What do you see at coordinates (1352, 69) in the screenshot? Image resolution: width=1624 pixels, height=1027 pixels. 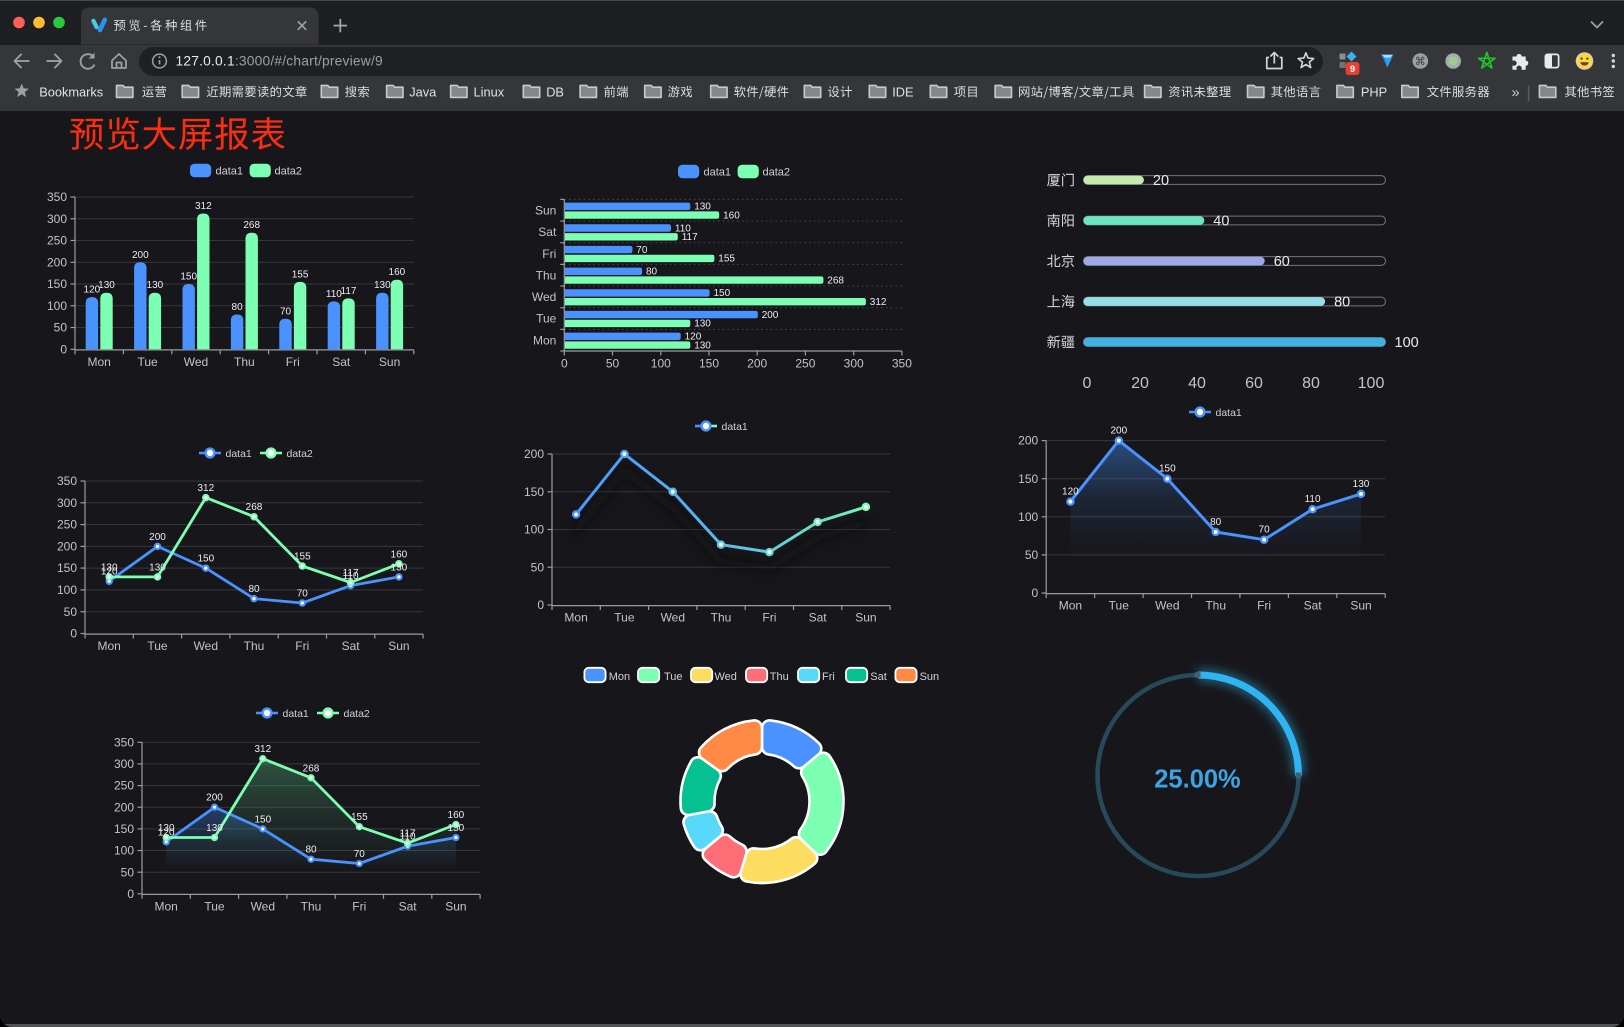 I see `svg-text: 9` at bounding box center [1352, 69].